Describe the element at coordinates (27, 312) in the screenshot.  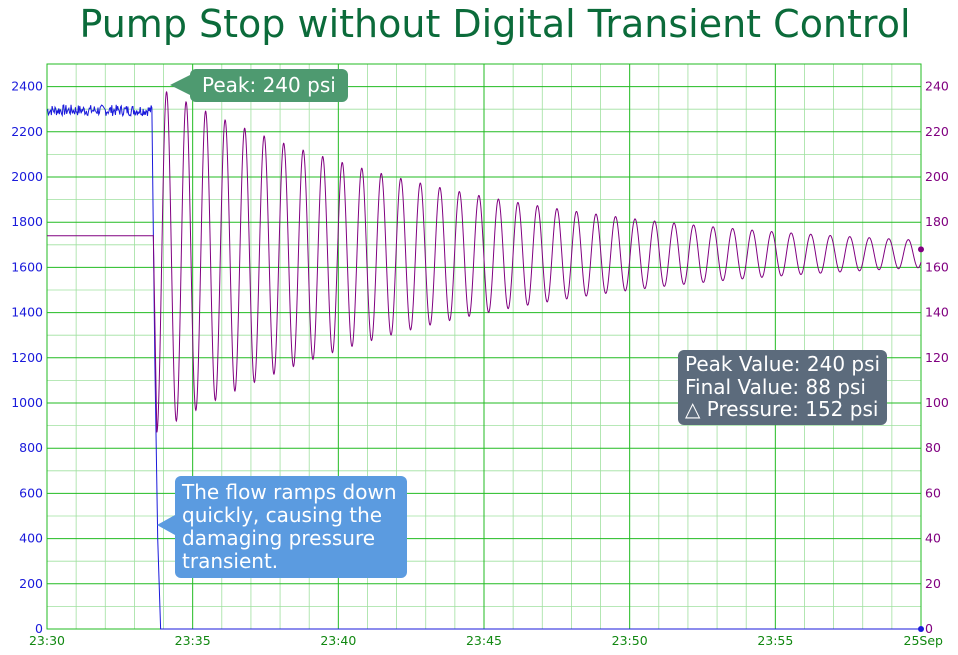
I see `left-tick-label: 1400` at that location.